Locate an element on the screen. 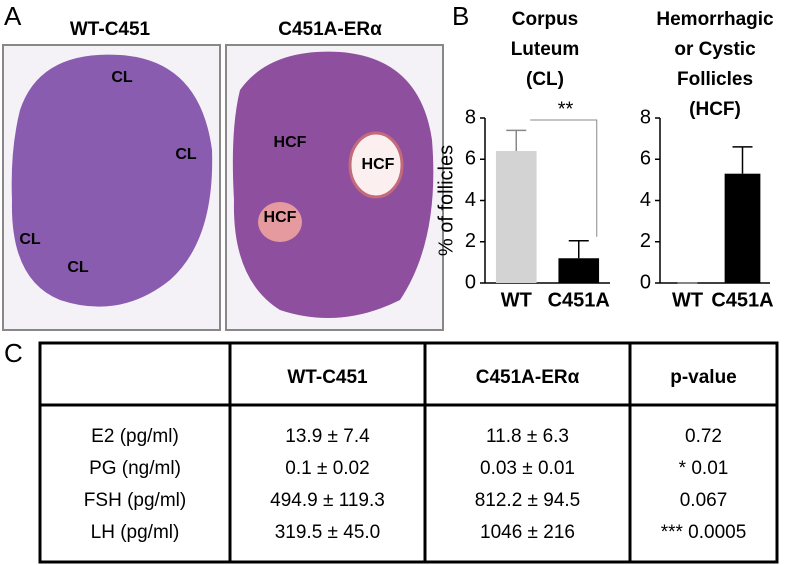 The image size is (799, 565). chart-title: Follicles is located at coordinates (715, 79).